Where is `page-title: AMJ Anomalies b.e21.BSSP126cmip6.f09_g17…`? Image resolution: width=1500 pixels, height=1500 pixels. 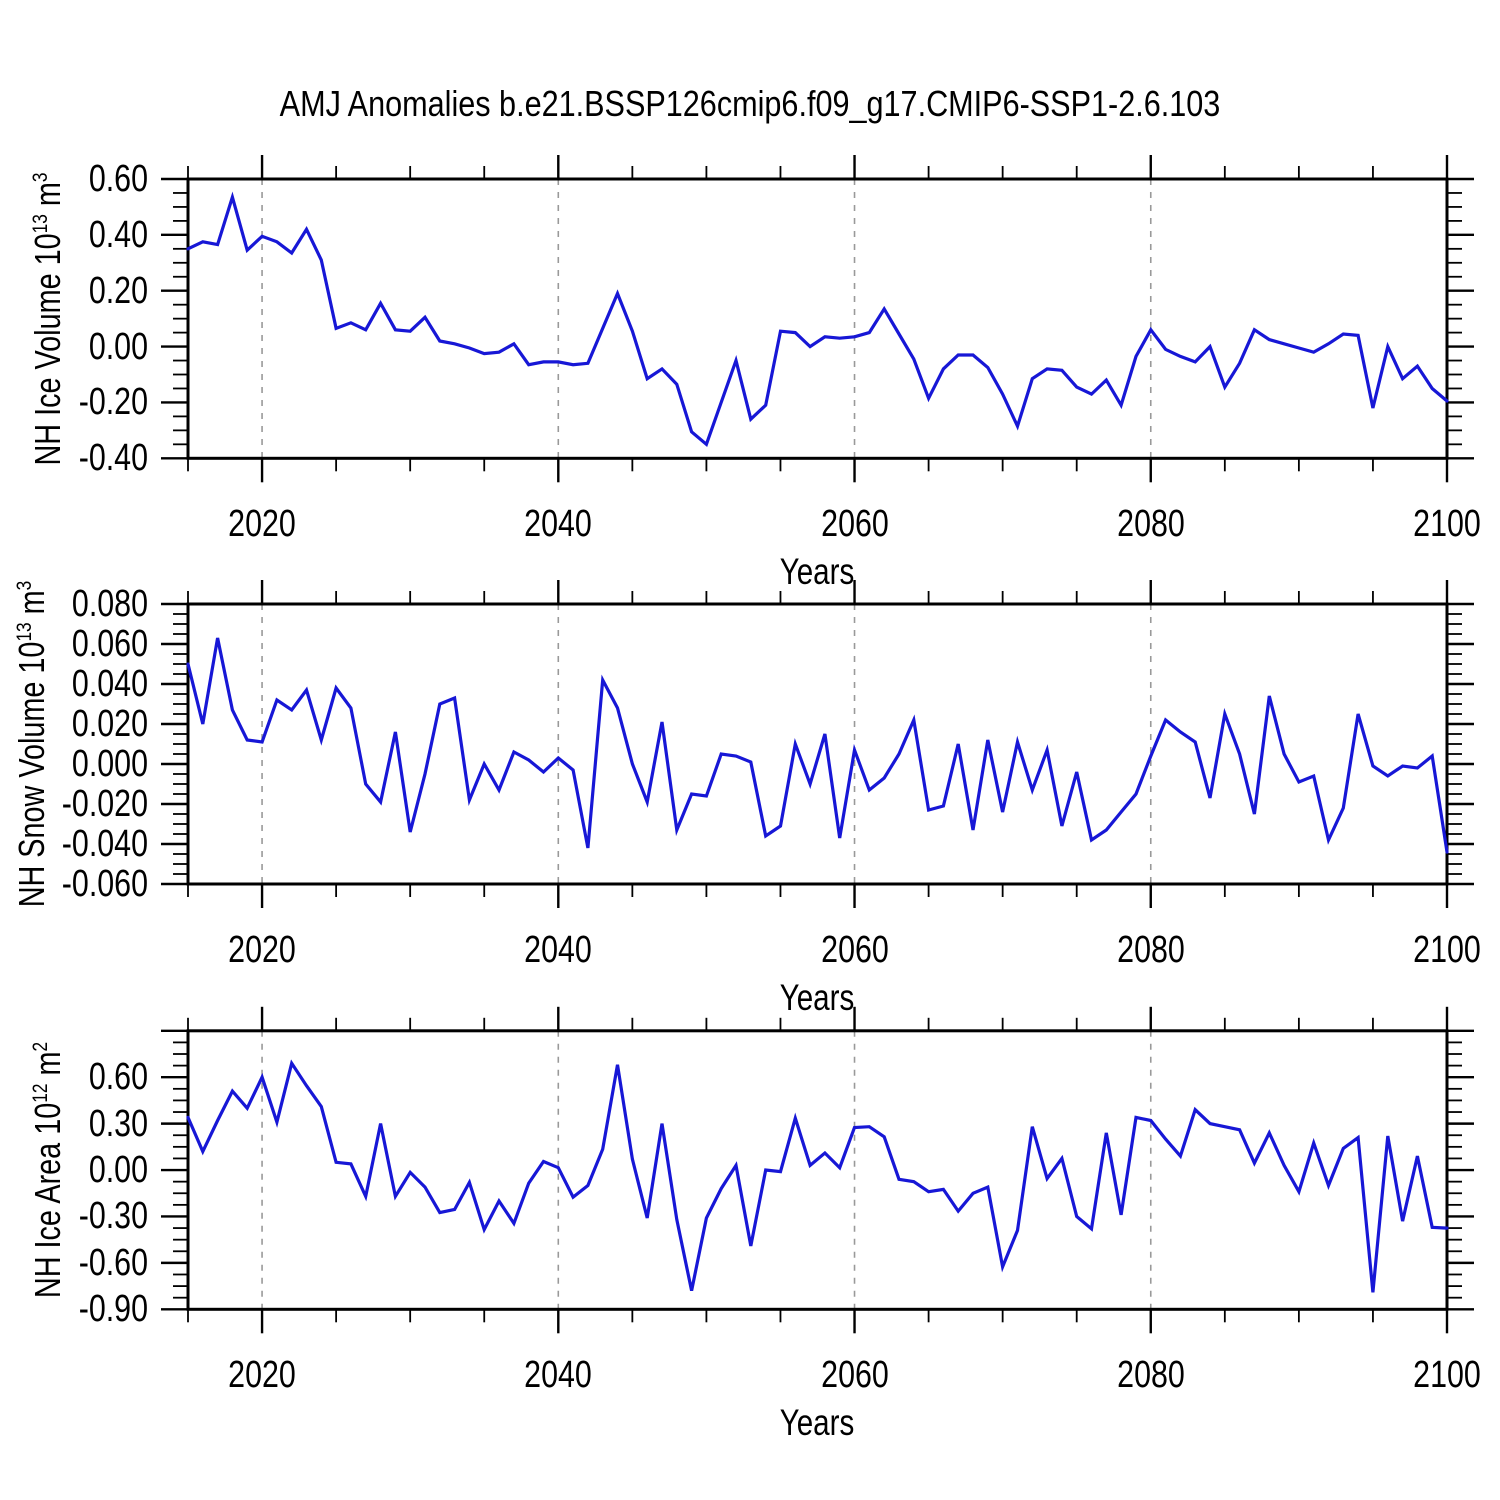 page-title: AMJ Anomalies b.e21.BSSP126cmip6.f09_g17… is located at coordinates (750, 103).